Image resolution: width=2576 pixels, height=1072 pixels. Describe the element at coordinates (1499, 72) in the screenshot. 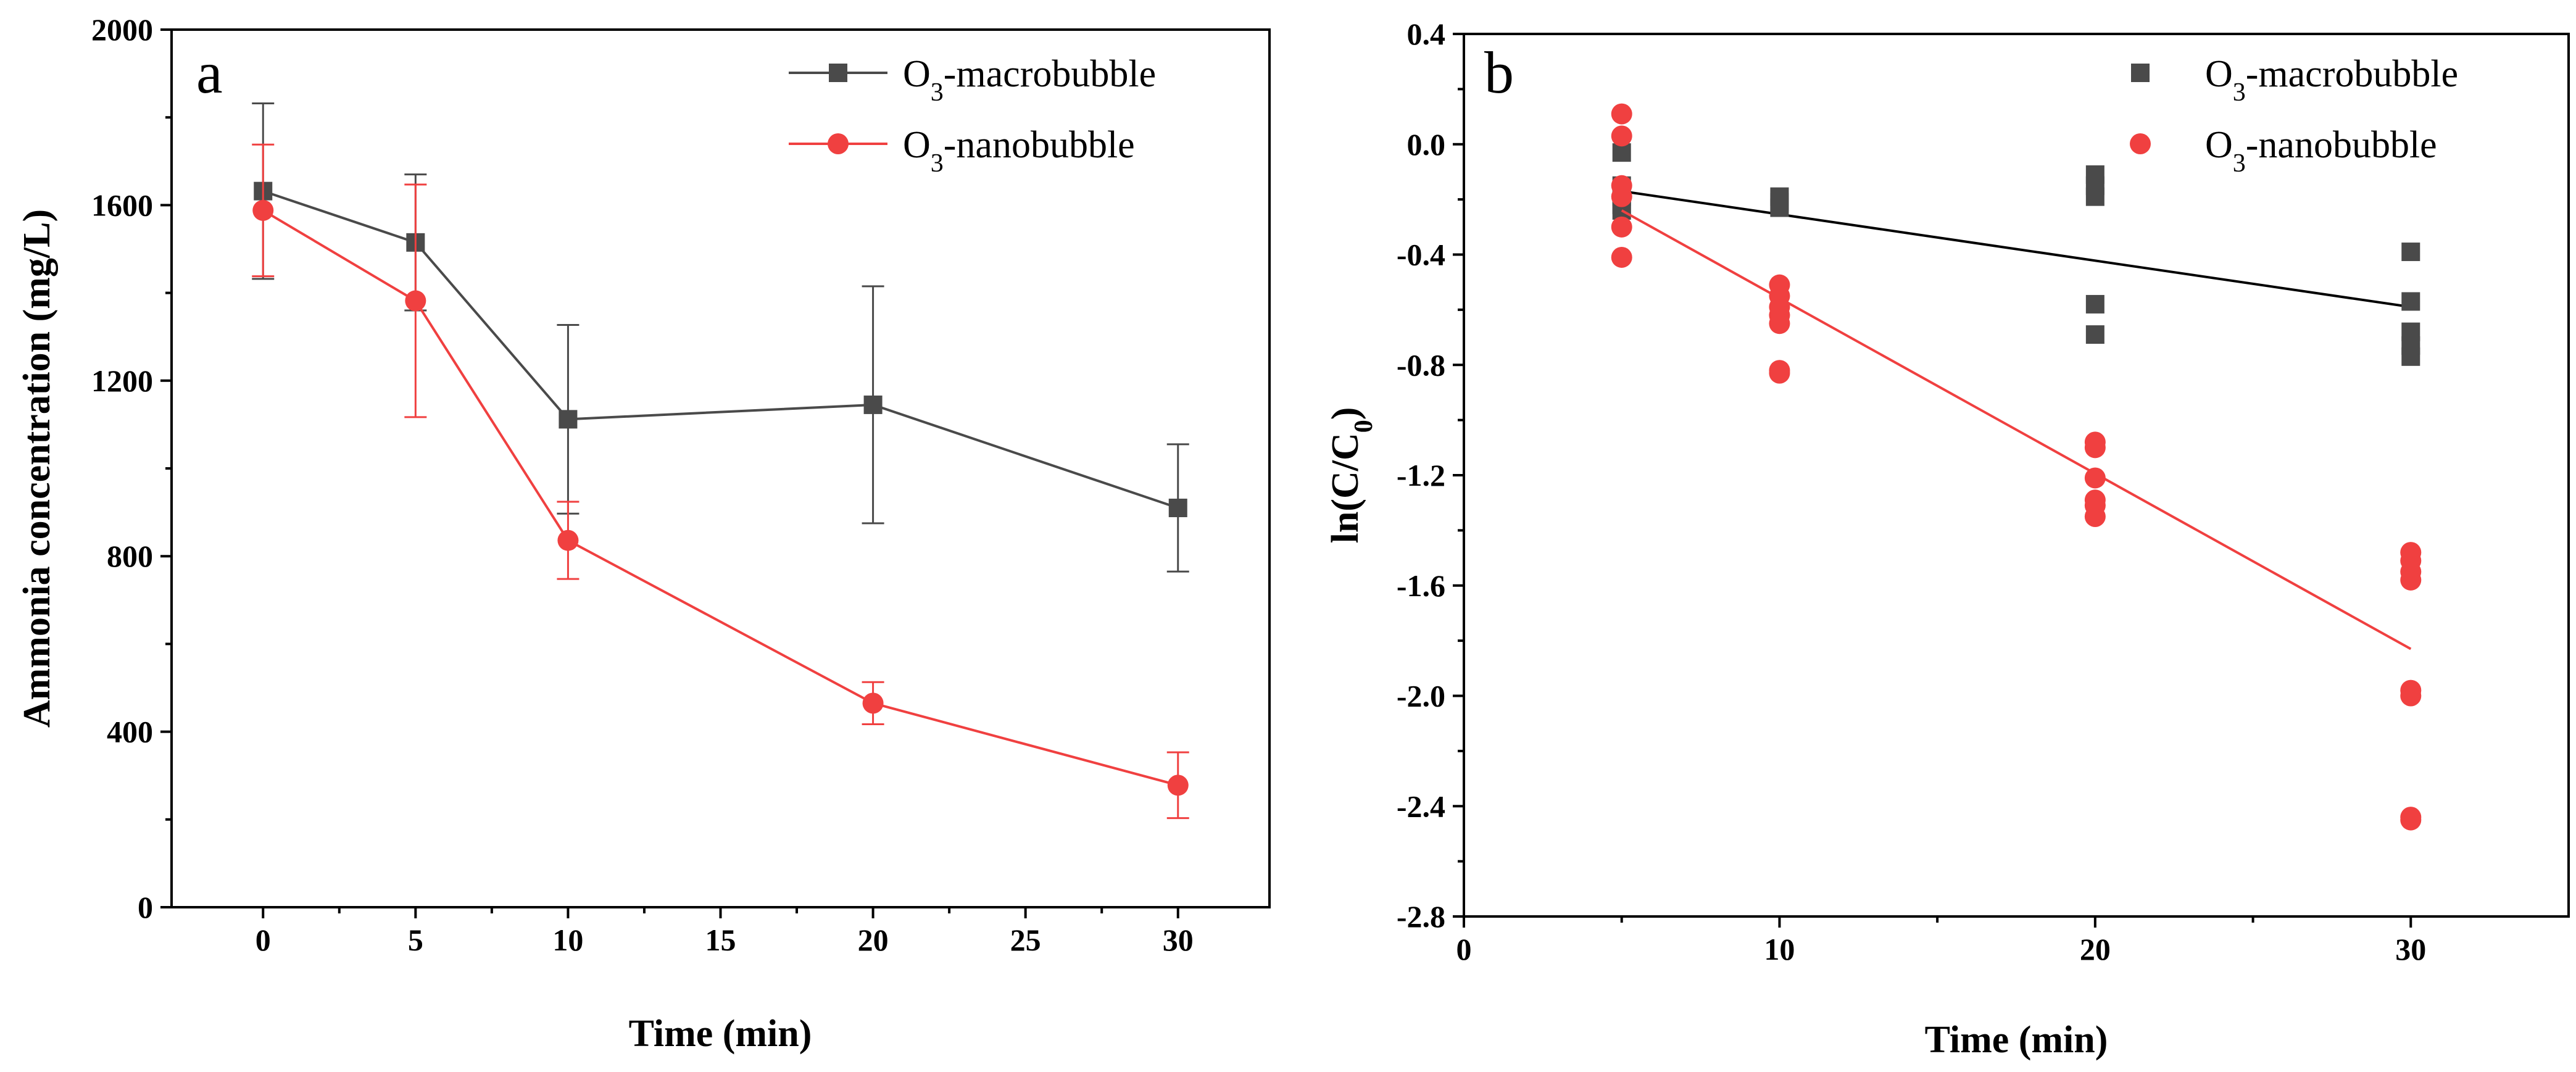

I see `panel-label-b: b` at that location.